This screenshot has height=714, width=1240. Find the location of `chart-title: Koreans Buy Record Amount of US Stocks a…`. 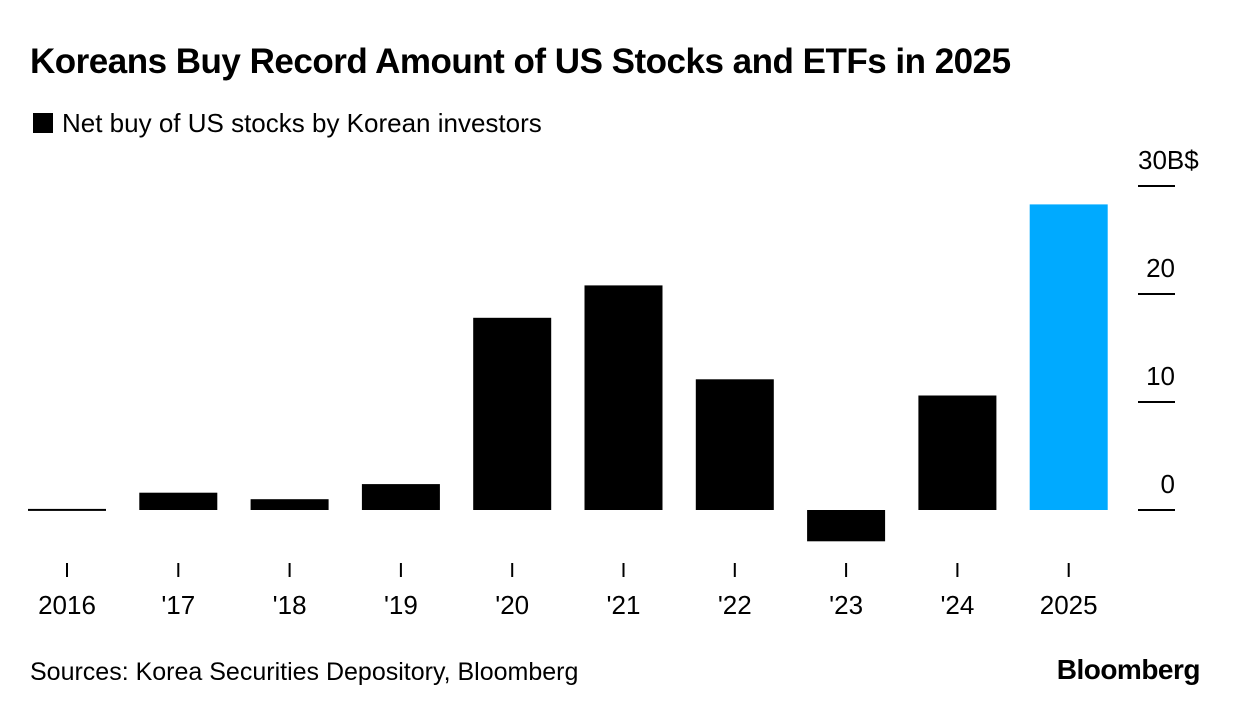

chart-title: Koreans Buy Record Amount of US Stocks a… is located at coordinates (520, 61).